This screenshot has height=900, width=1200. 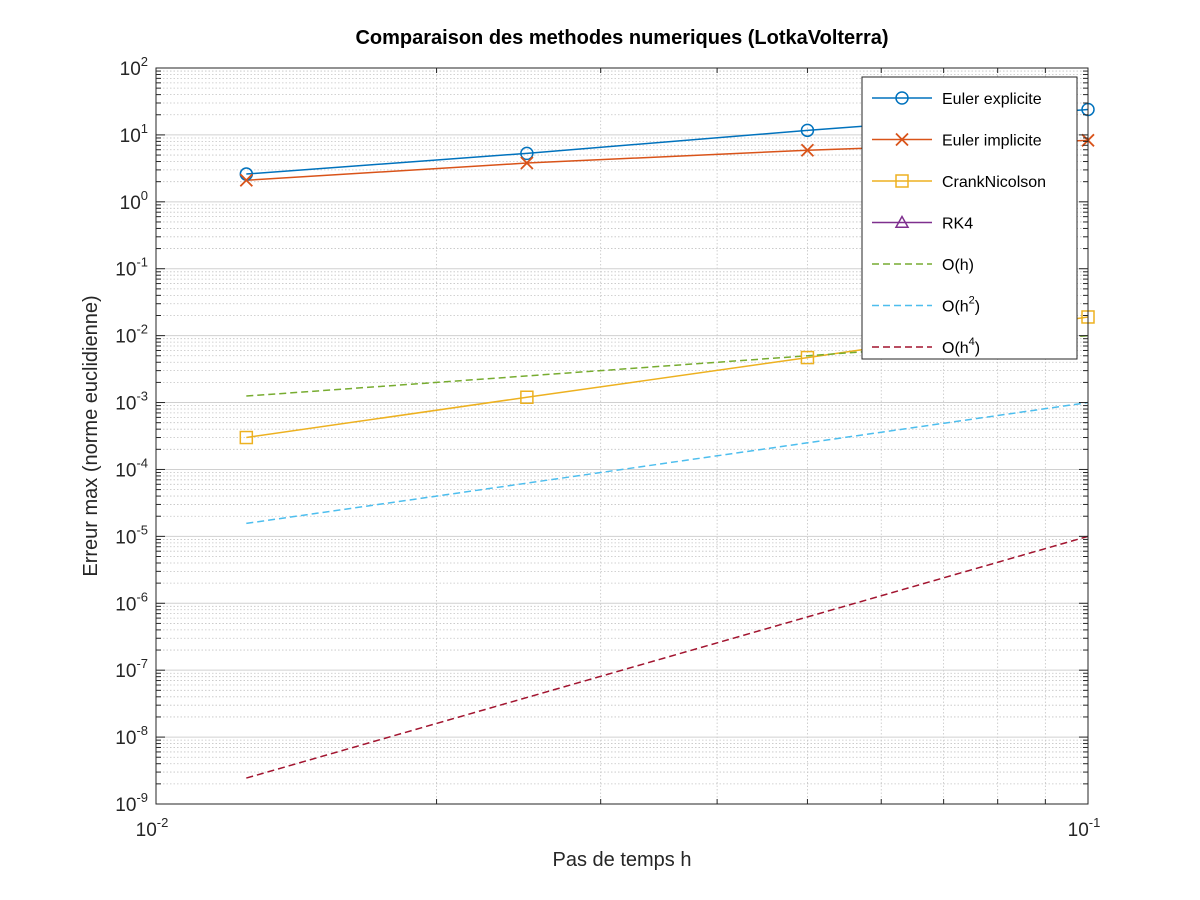 I want to click on legend-label: RK4, so click(x=957, y=224).